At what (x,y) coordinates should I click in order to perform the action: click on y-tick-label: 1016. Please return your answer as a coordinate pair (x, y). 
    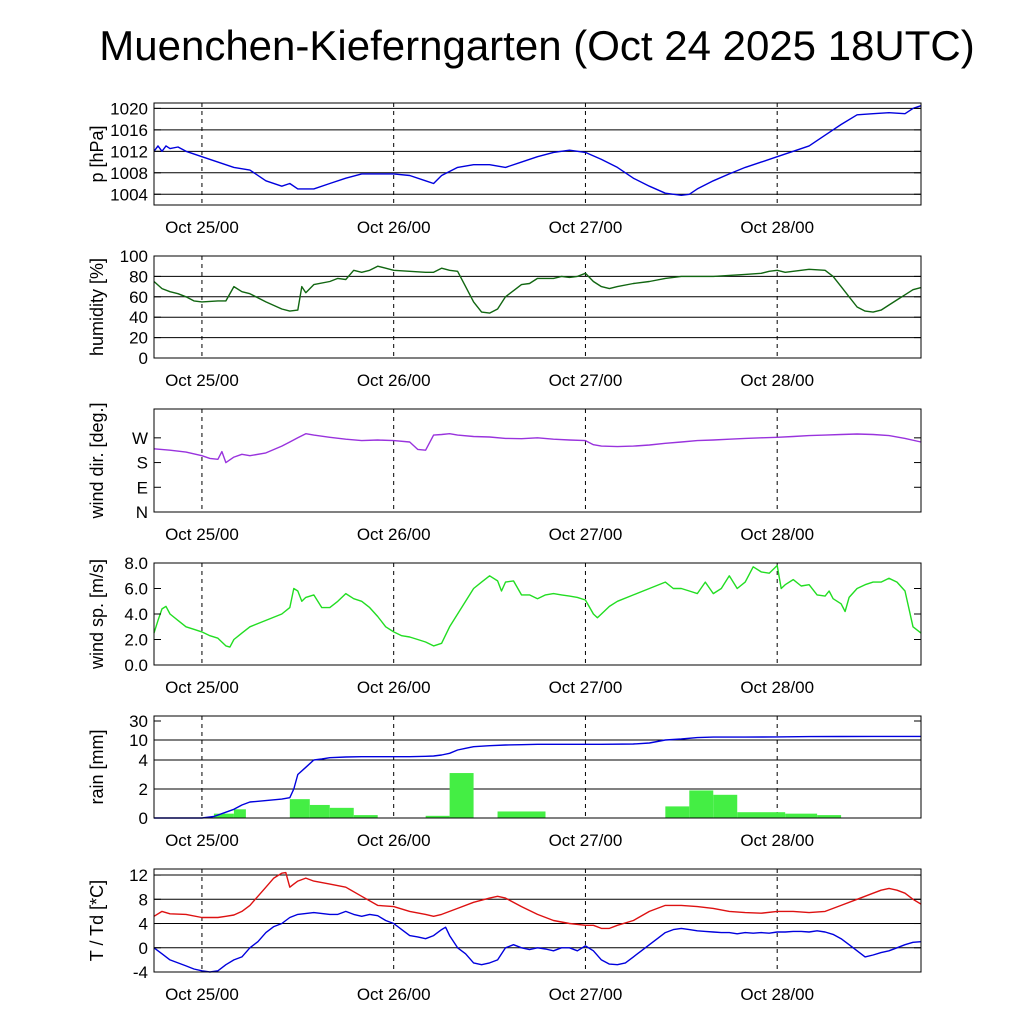
    Looking at the image, I should click on (129, 130).